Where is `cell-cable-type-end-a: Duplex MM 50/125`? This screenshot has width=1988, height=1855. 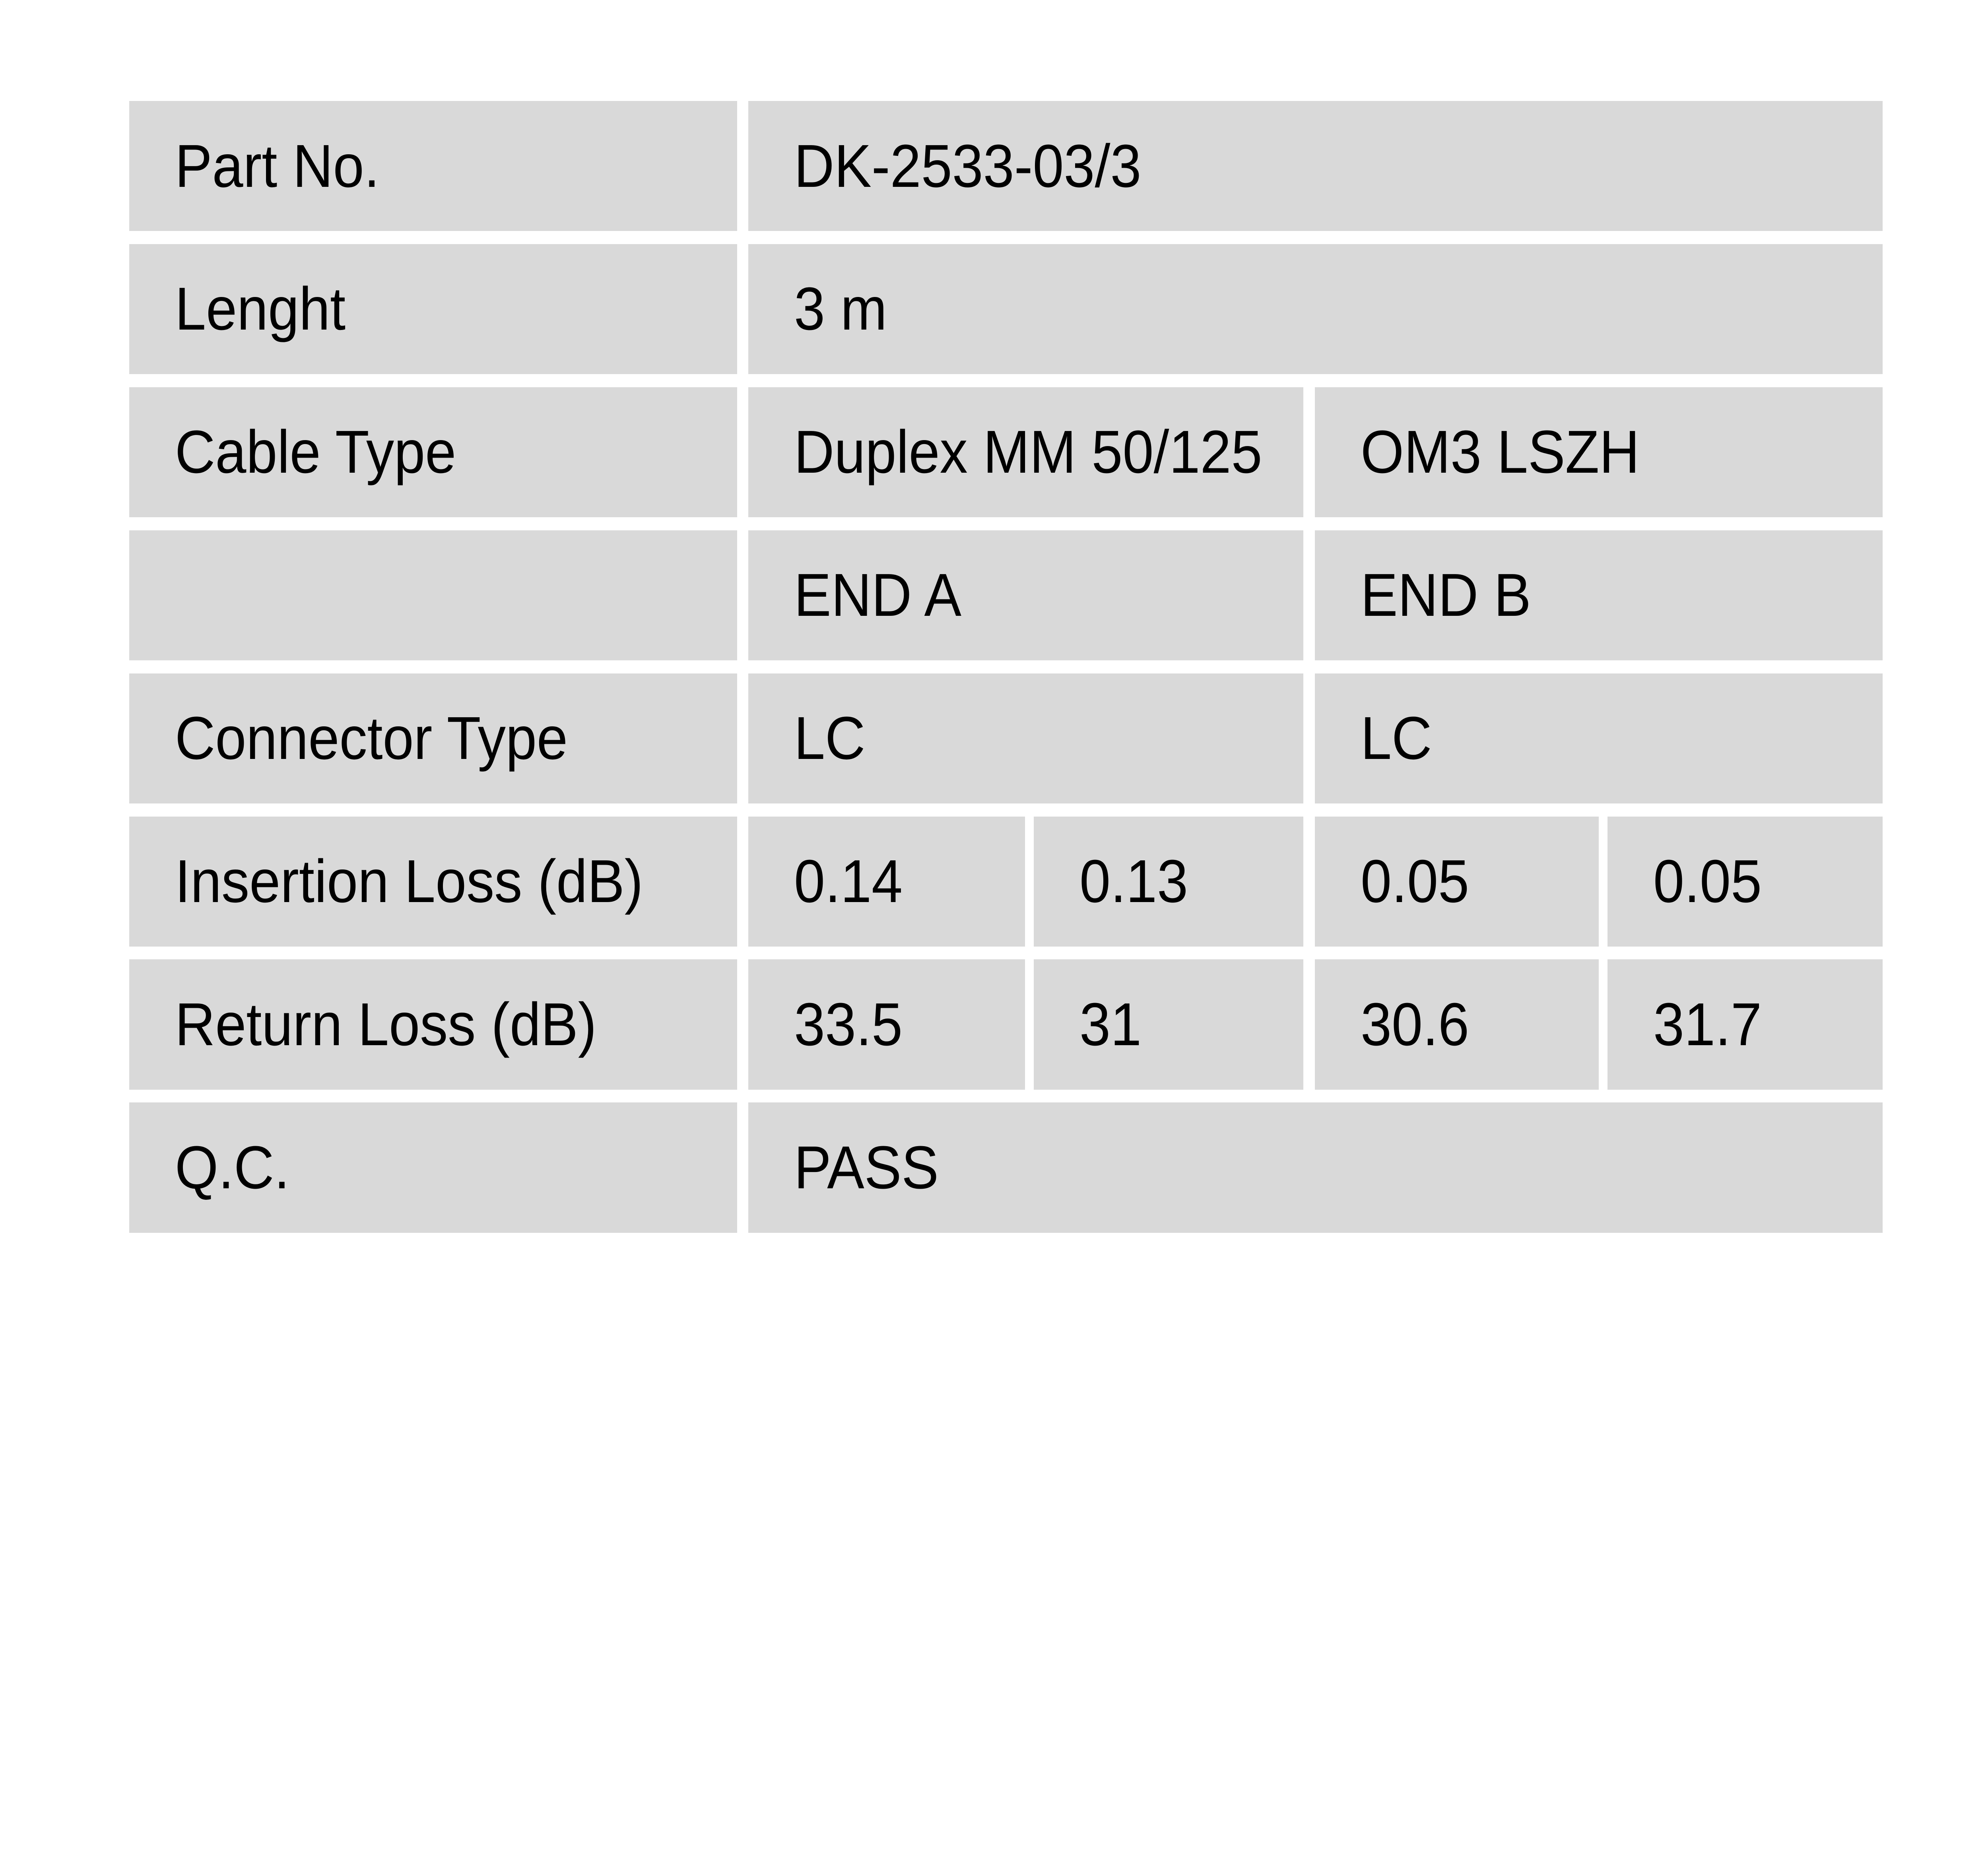
cell-cable-type-end-a: Duplex MM 50/125 is located at coordinates (1026, 452).